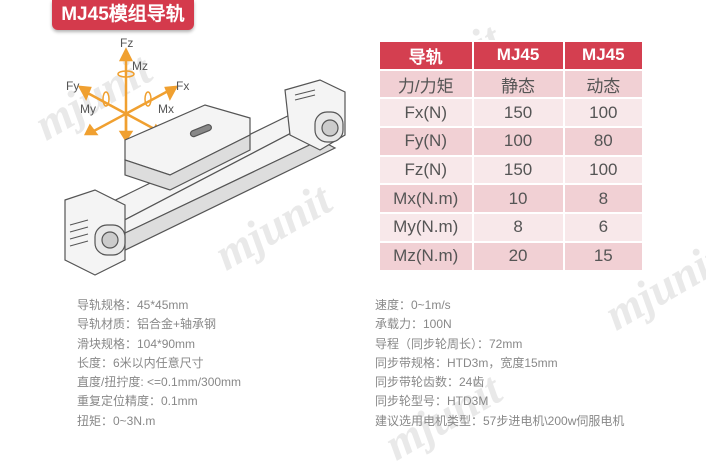  What do you see at coordinates (426, 170) in the screenshot?
I see `cell: Fz(N)` at bounding box center [426, 170].